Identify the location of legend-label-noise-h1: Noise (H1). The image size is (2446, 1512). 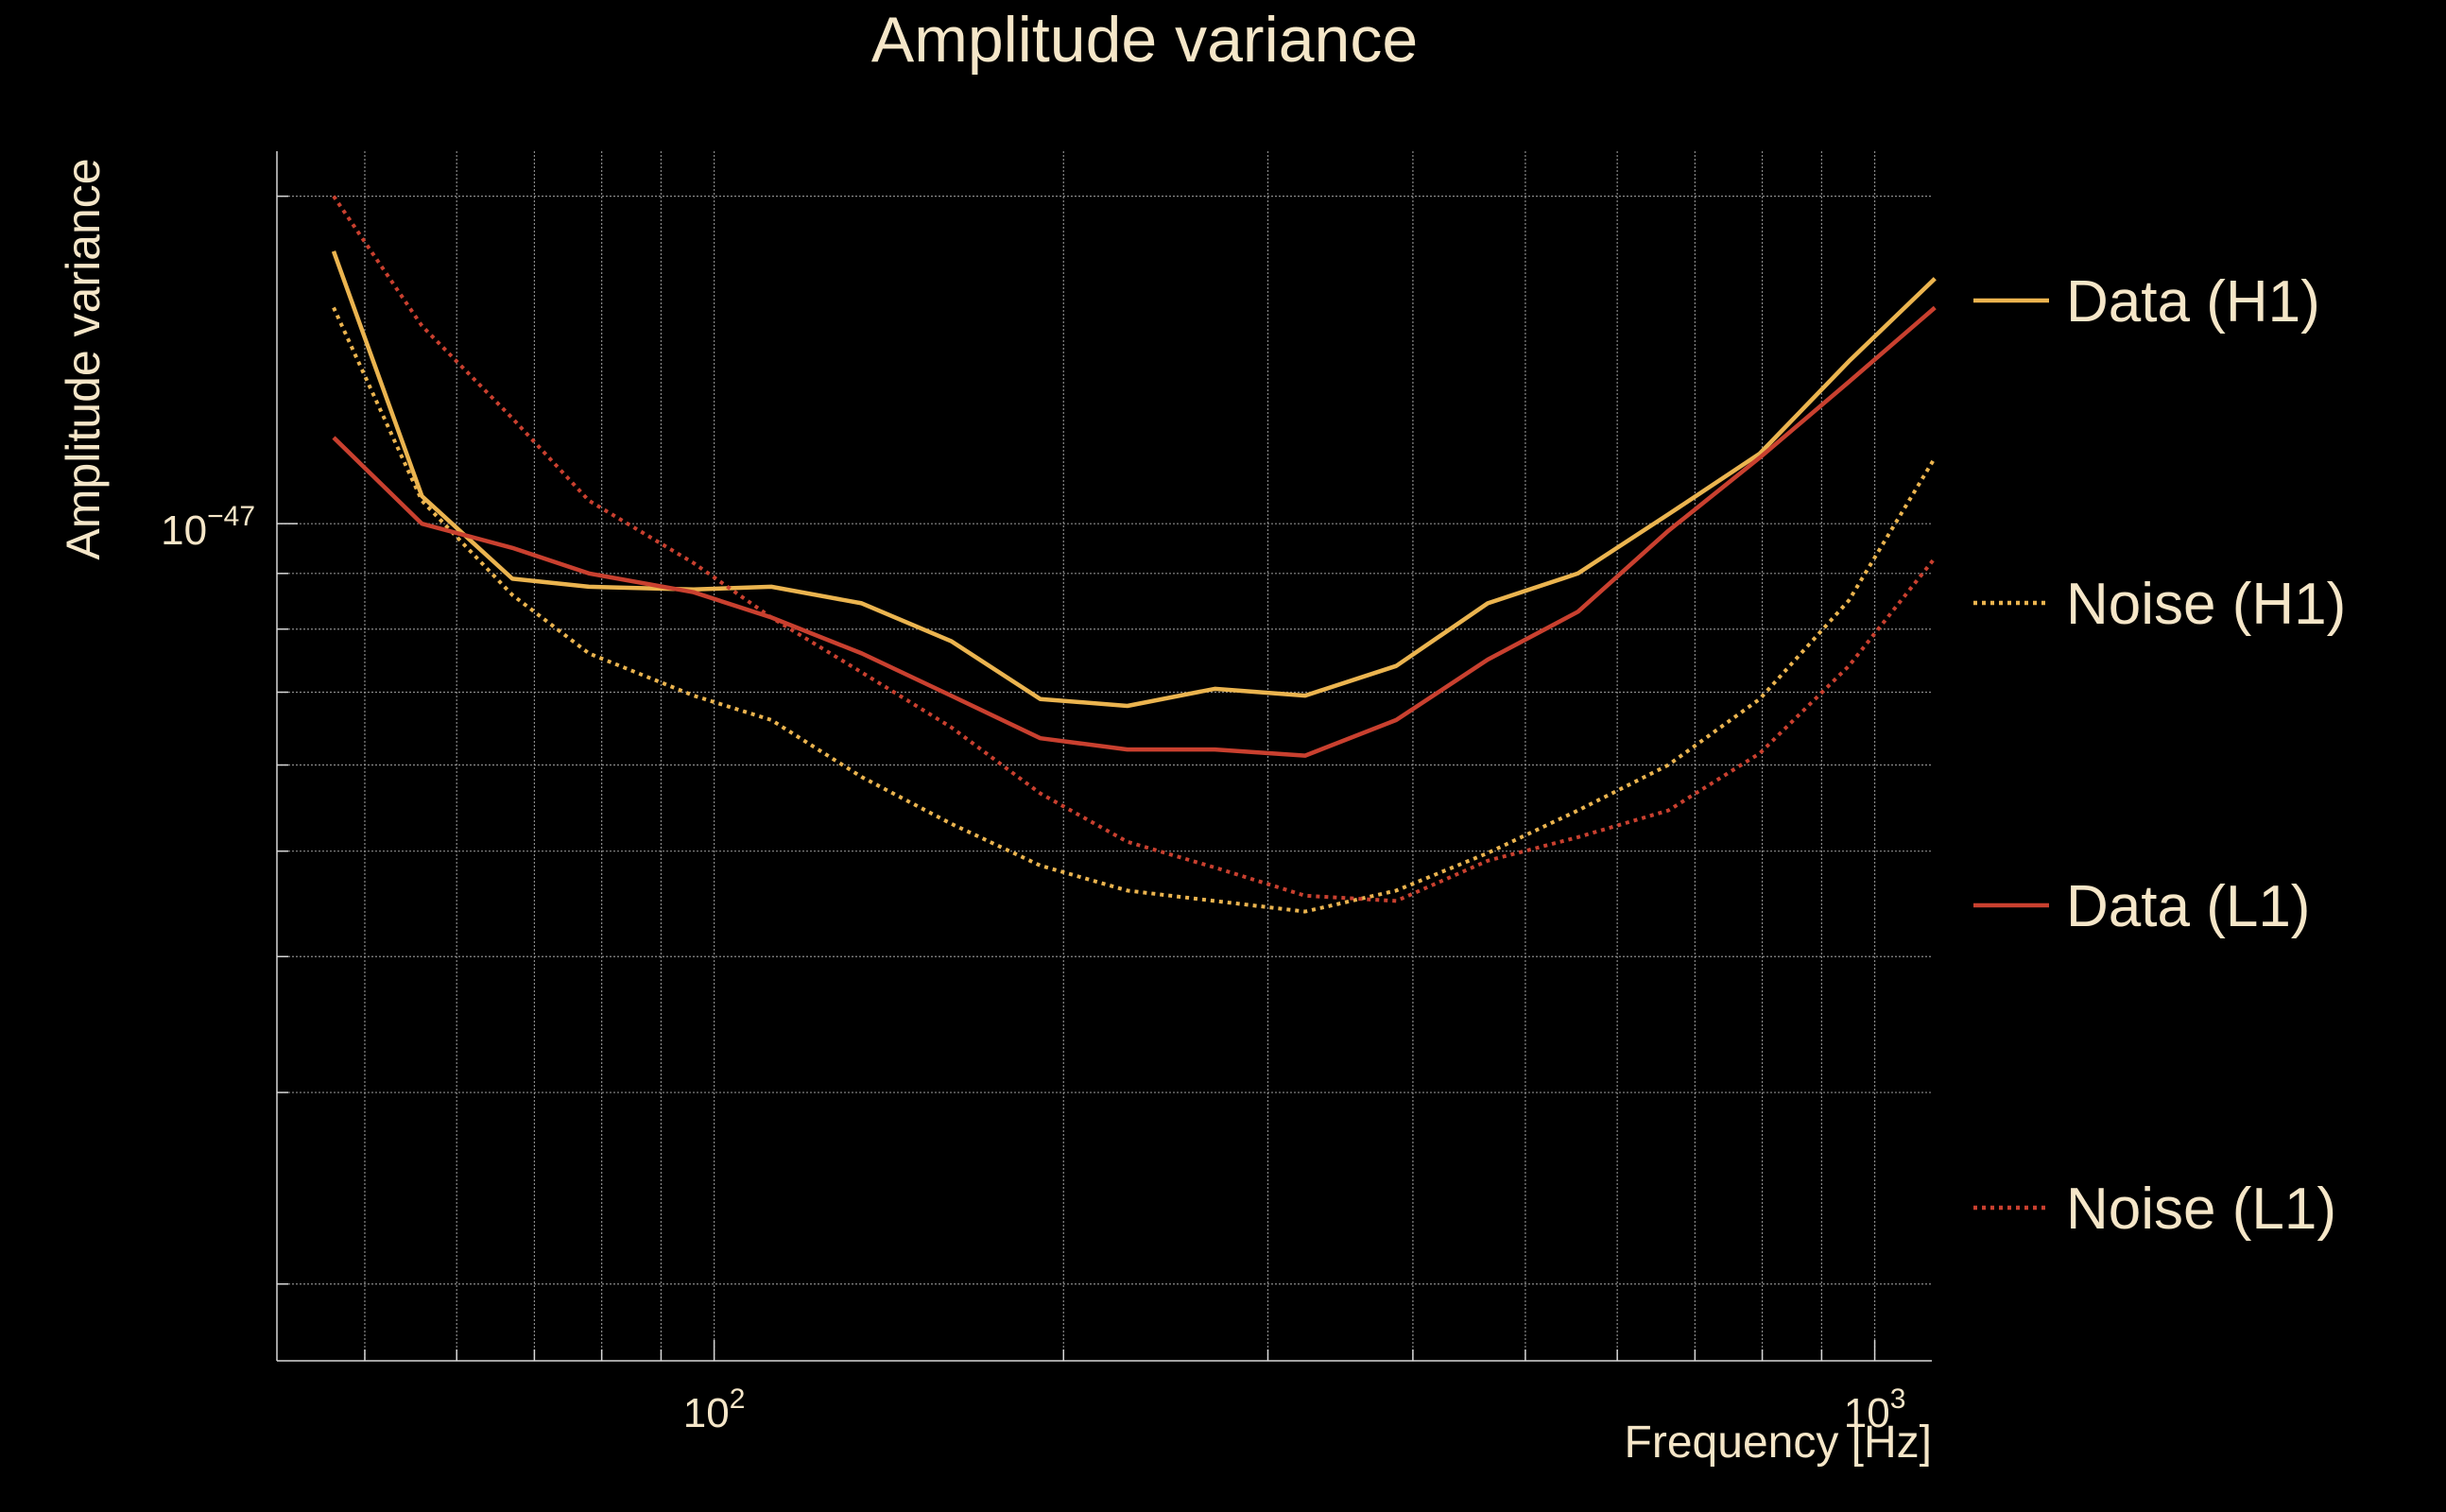
(2206, 604).